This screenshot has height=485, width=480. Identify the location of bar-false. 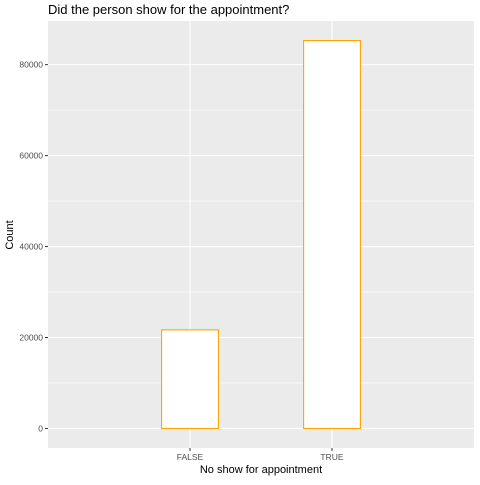
(190, 379).